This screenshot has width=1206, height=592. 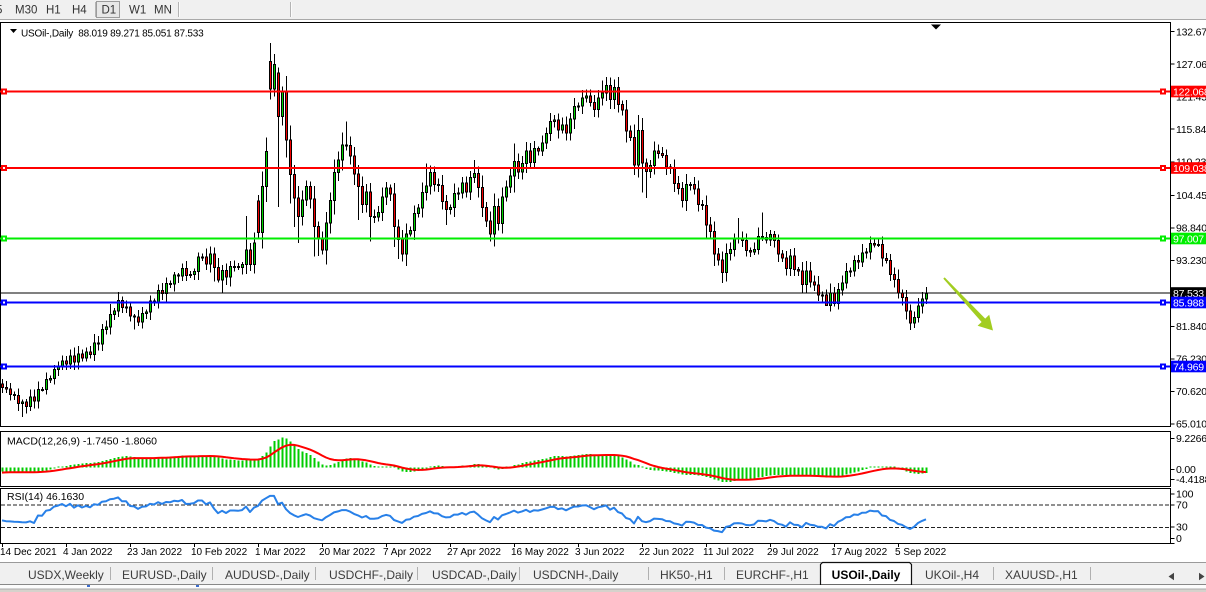 What do you see at coordinates (1189, 92) in the screenshot?
I see `svg-text: 122.068` at bounding box center [1189, 92].